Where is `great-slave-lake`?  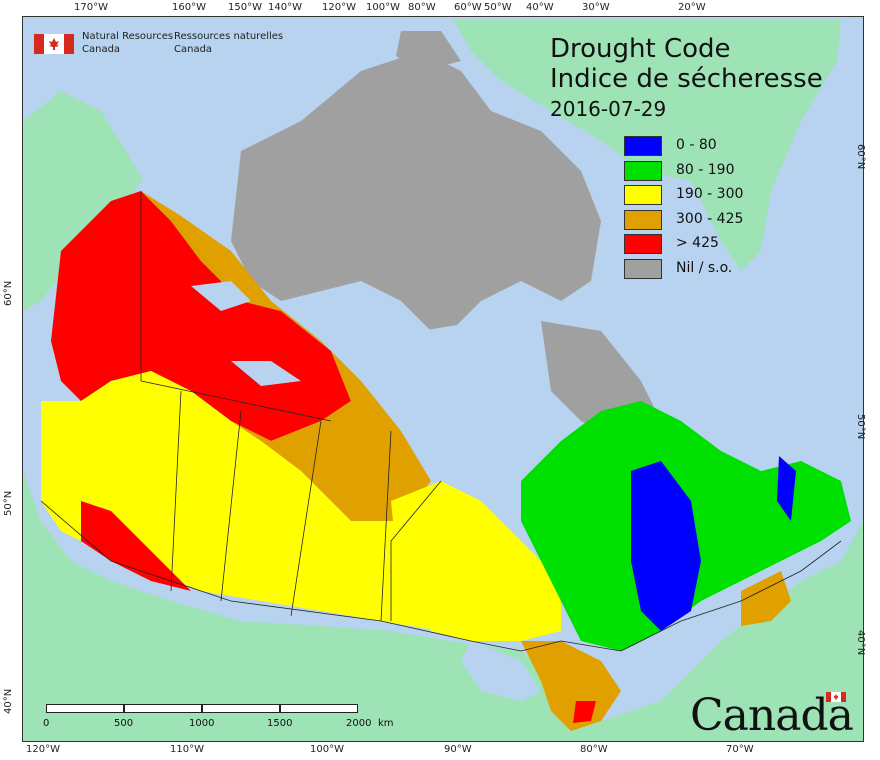 great-slave-lake is located at coordinates (266, 373).